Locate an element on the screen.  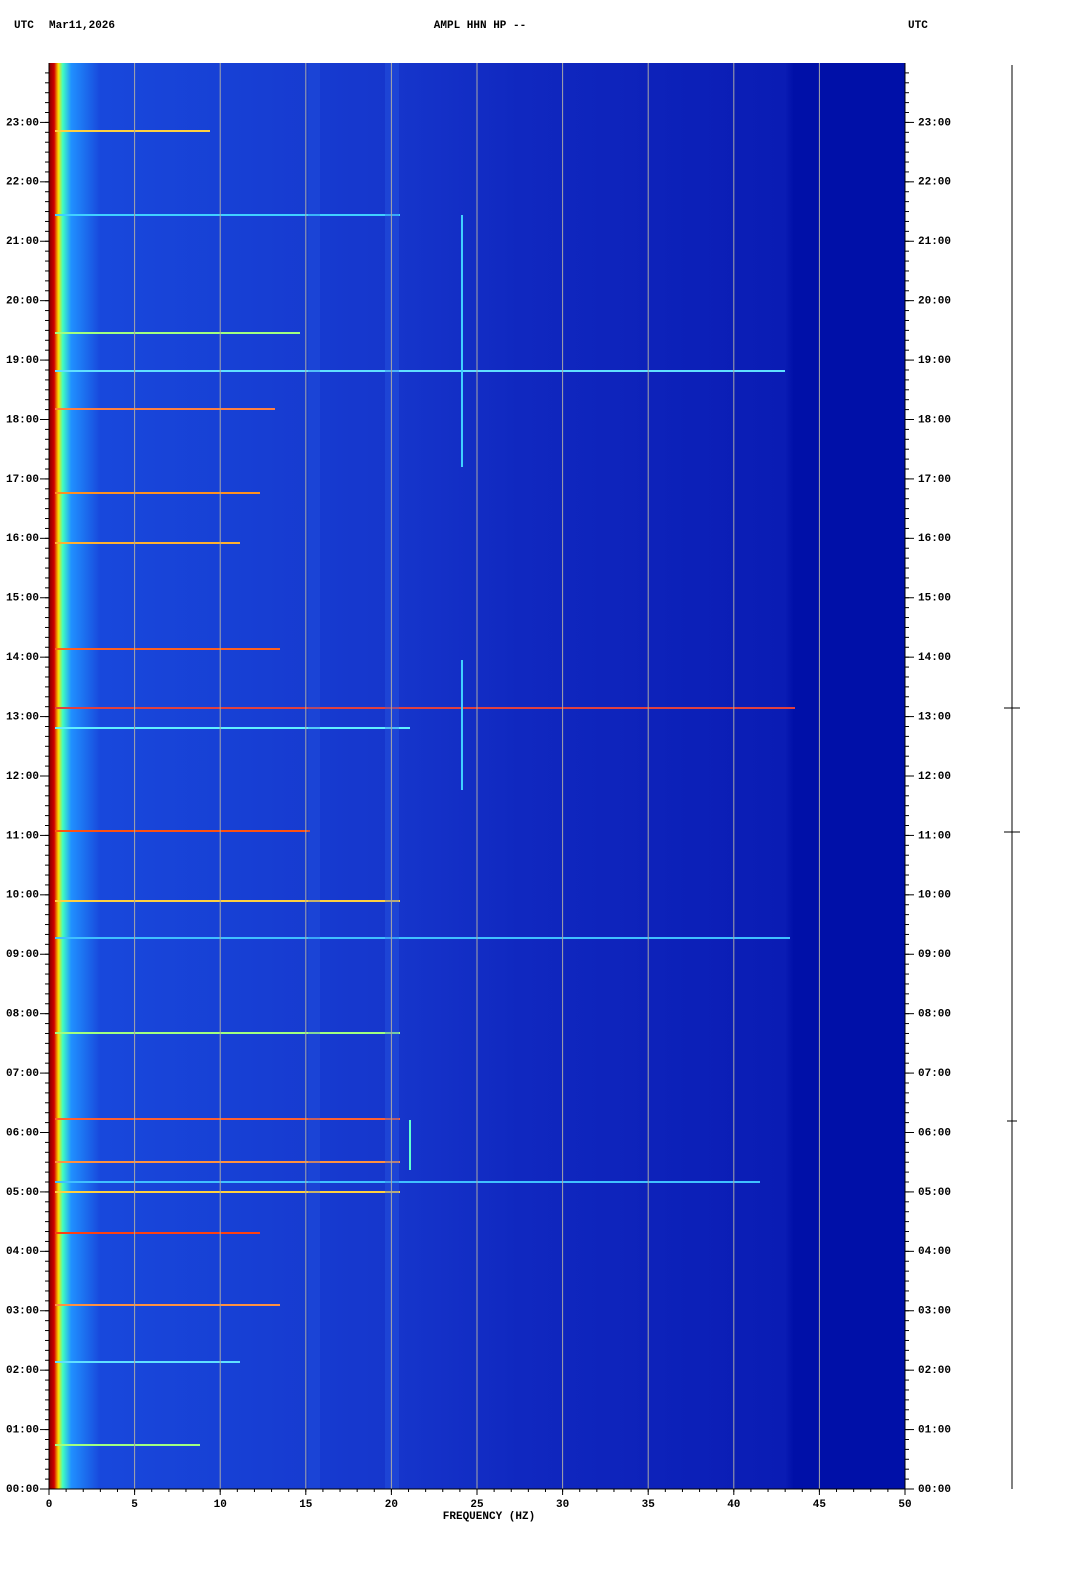
x-tick-label: 20 is located at coordinates (391, 1505).